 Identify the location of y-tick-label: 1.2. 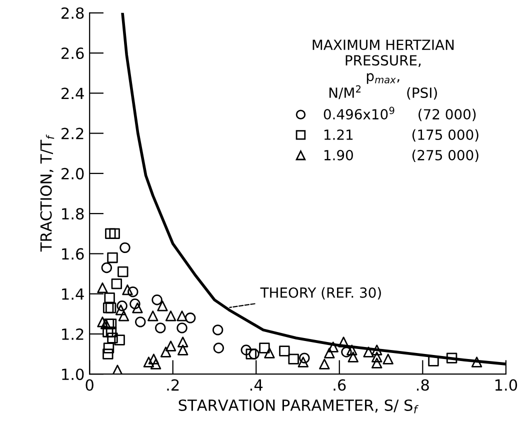
(73, 334).